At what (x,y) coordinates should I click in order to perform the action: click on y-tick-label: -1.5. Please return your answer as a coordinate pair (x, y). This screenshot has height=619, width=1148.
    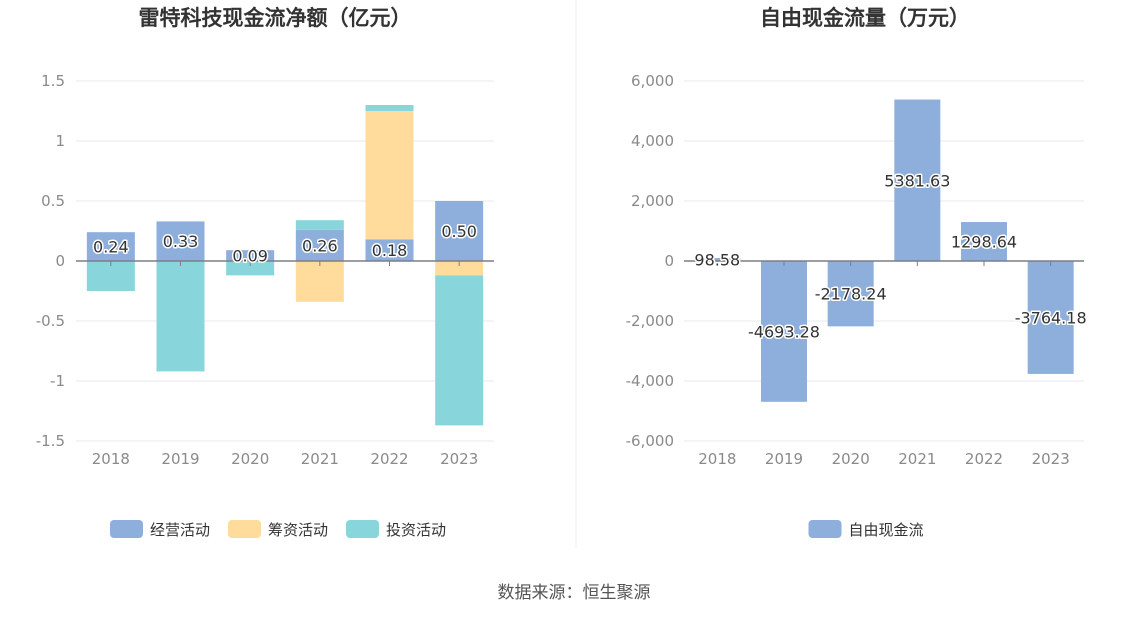
    Looking at the image, I should click on (50, 441).